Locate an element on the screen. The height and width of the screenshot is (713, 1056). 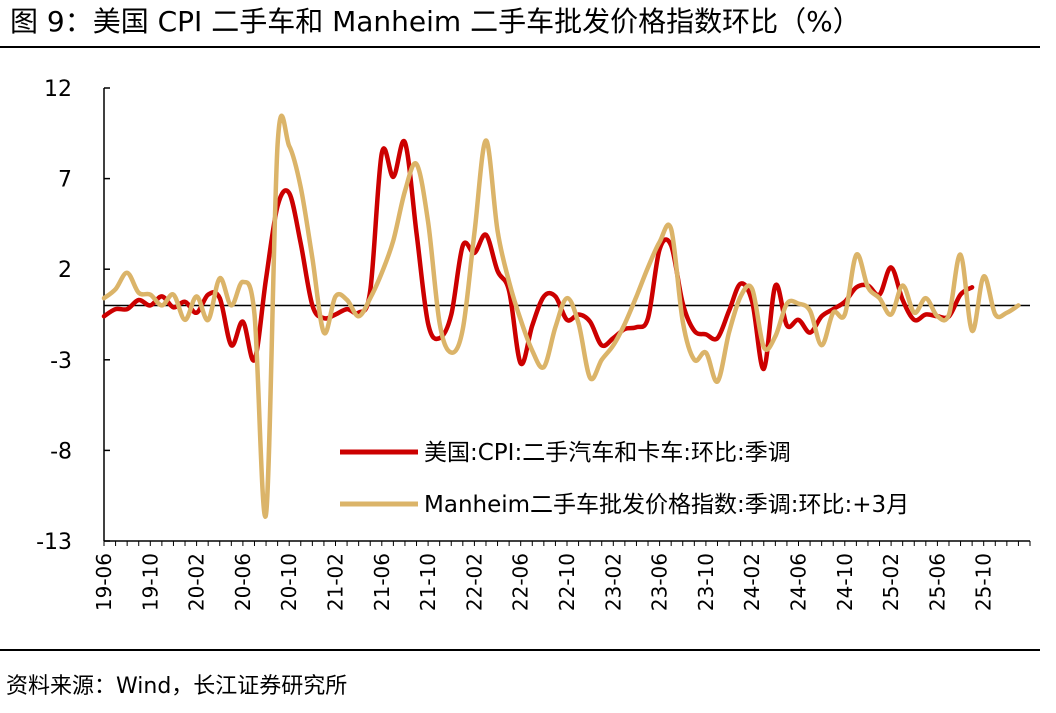
x-tick-label: 21-02 is located at coordinates (336, 582).